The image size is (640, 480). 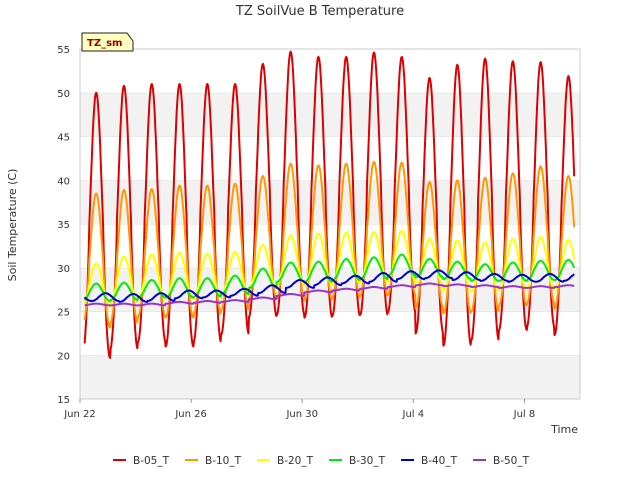 I want to click on y-tick-label: 35, so click(x=63, y=225).